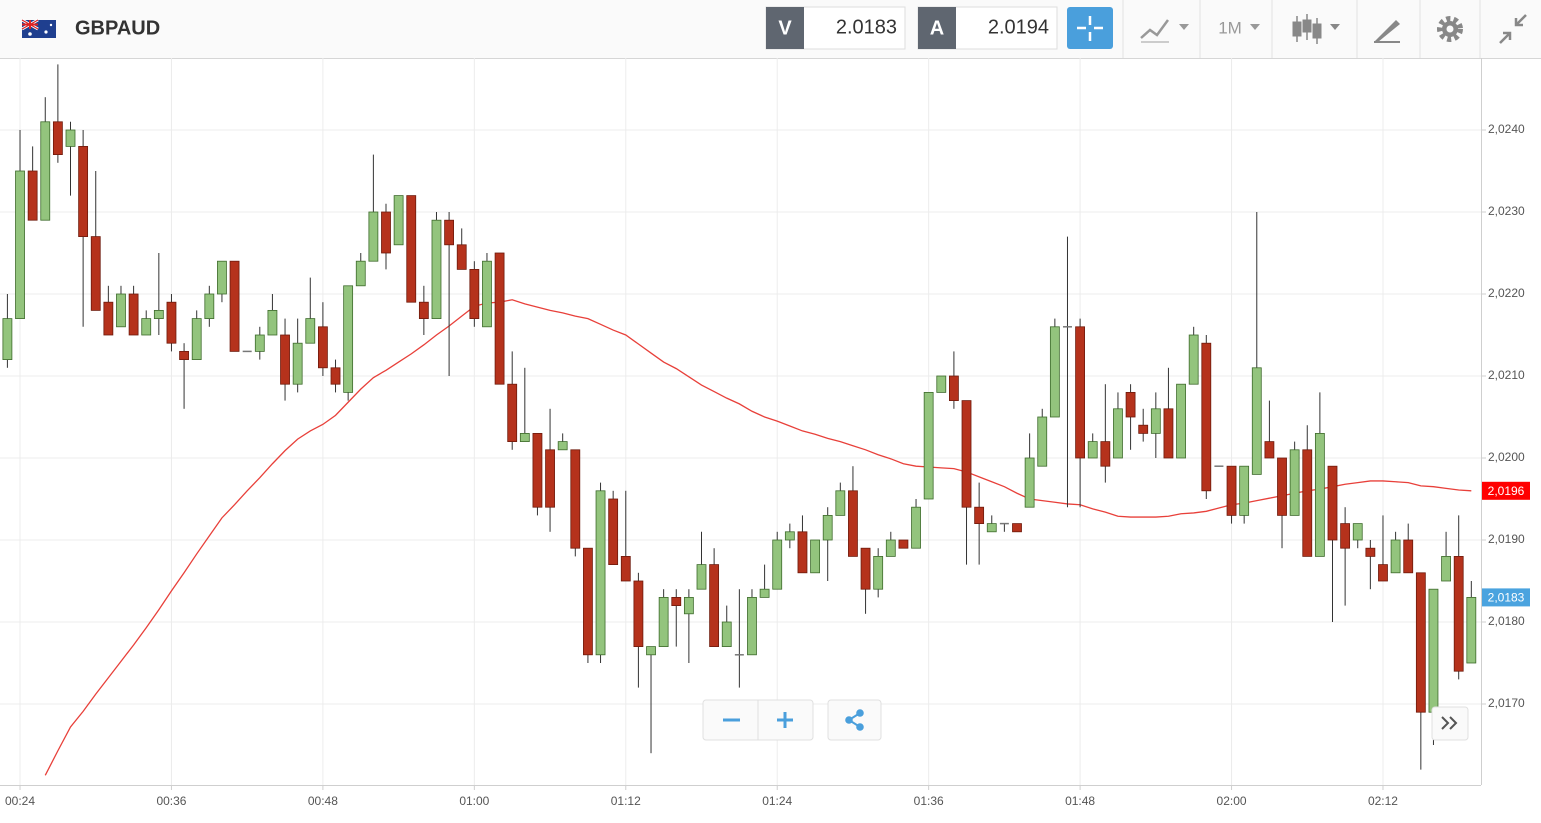  Describe the element at coordinates (1450, 723) in the screenshot. I see `scroll-to-end-button` at that location.